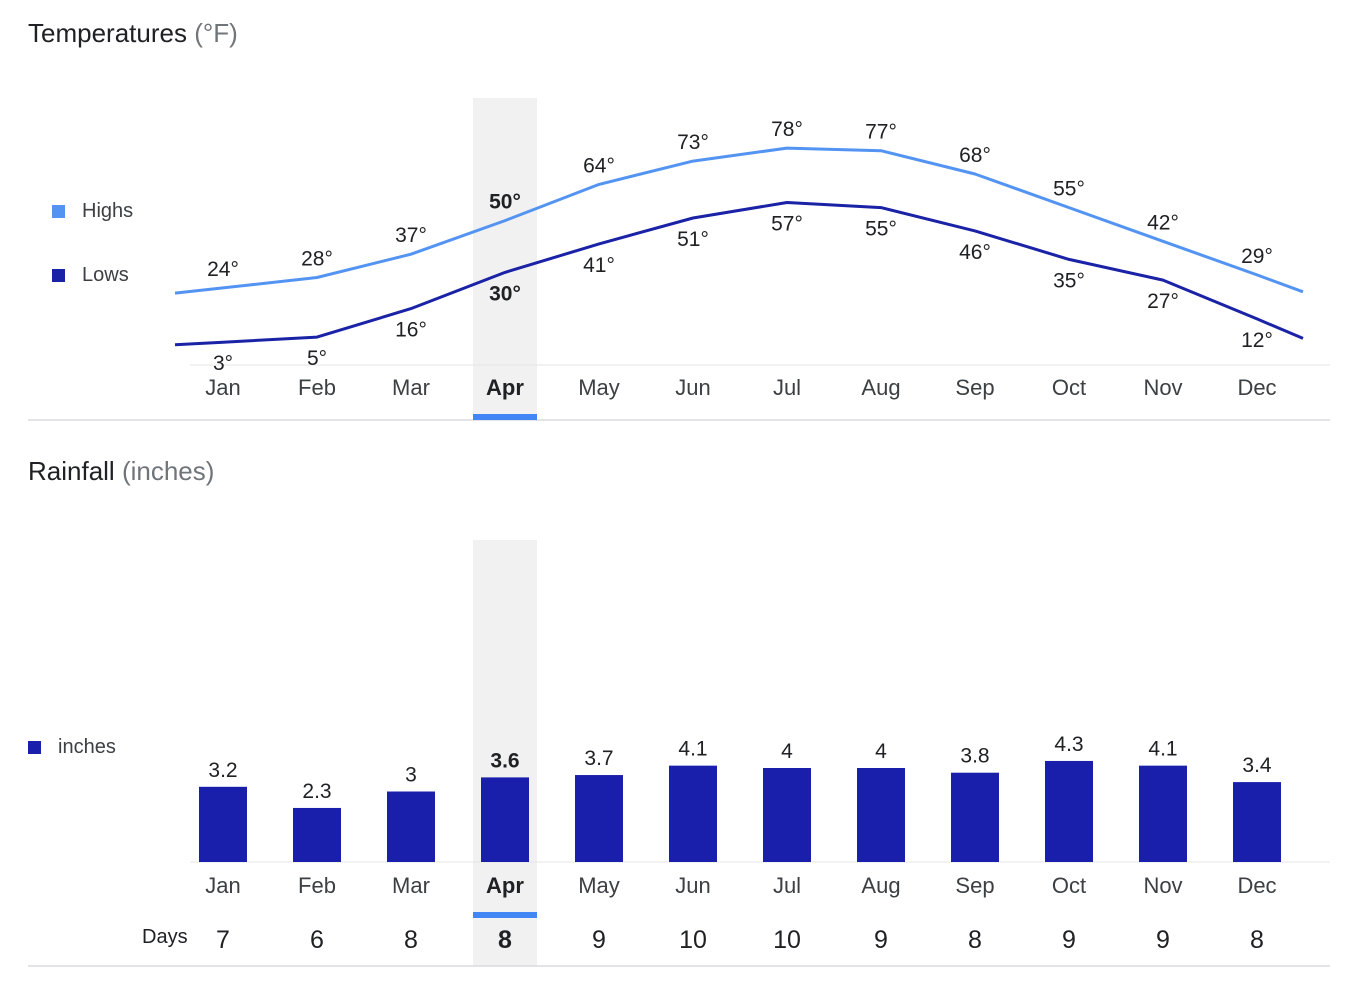 This screenshot has width=1354, height=981. I want to click on legend-inches-label: inches, so click(87, 747).